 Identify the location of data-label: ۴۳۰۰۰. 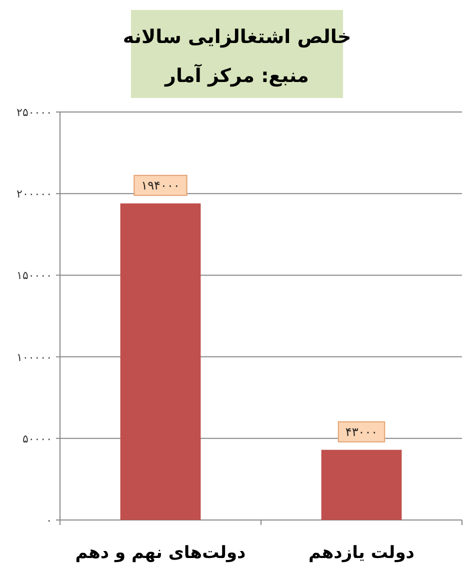
(361, 431).